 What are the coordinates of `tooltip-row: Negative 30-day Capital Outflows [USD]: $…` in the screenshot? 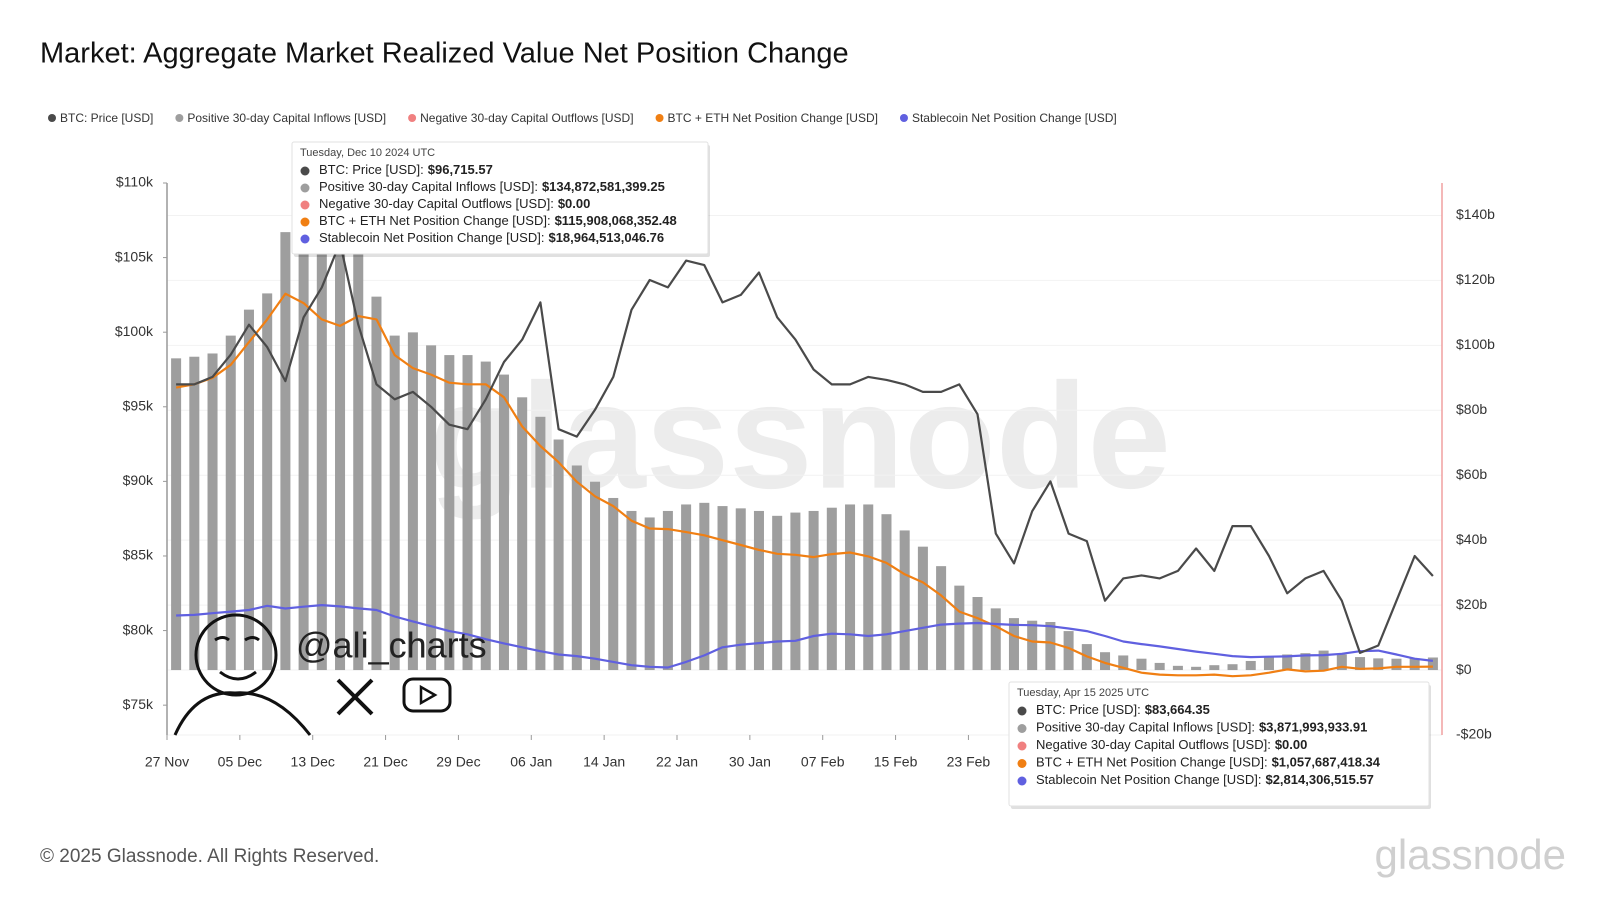 It's located at (454, 203).